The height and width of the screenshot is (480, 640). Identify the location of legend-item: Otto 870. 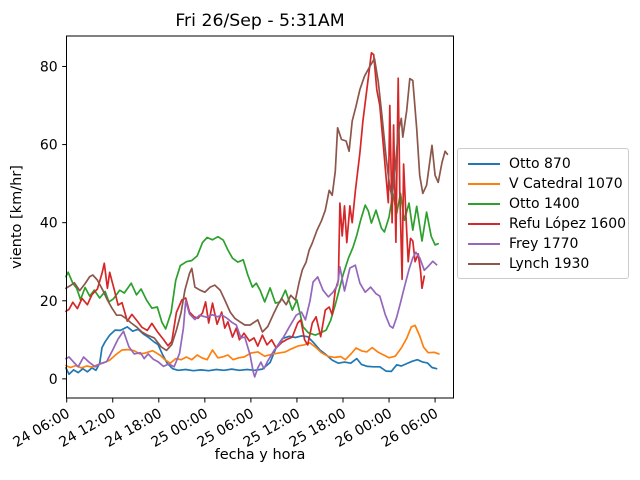
(544, 164).